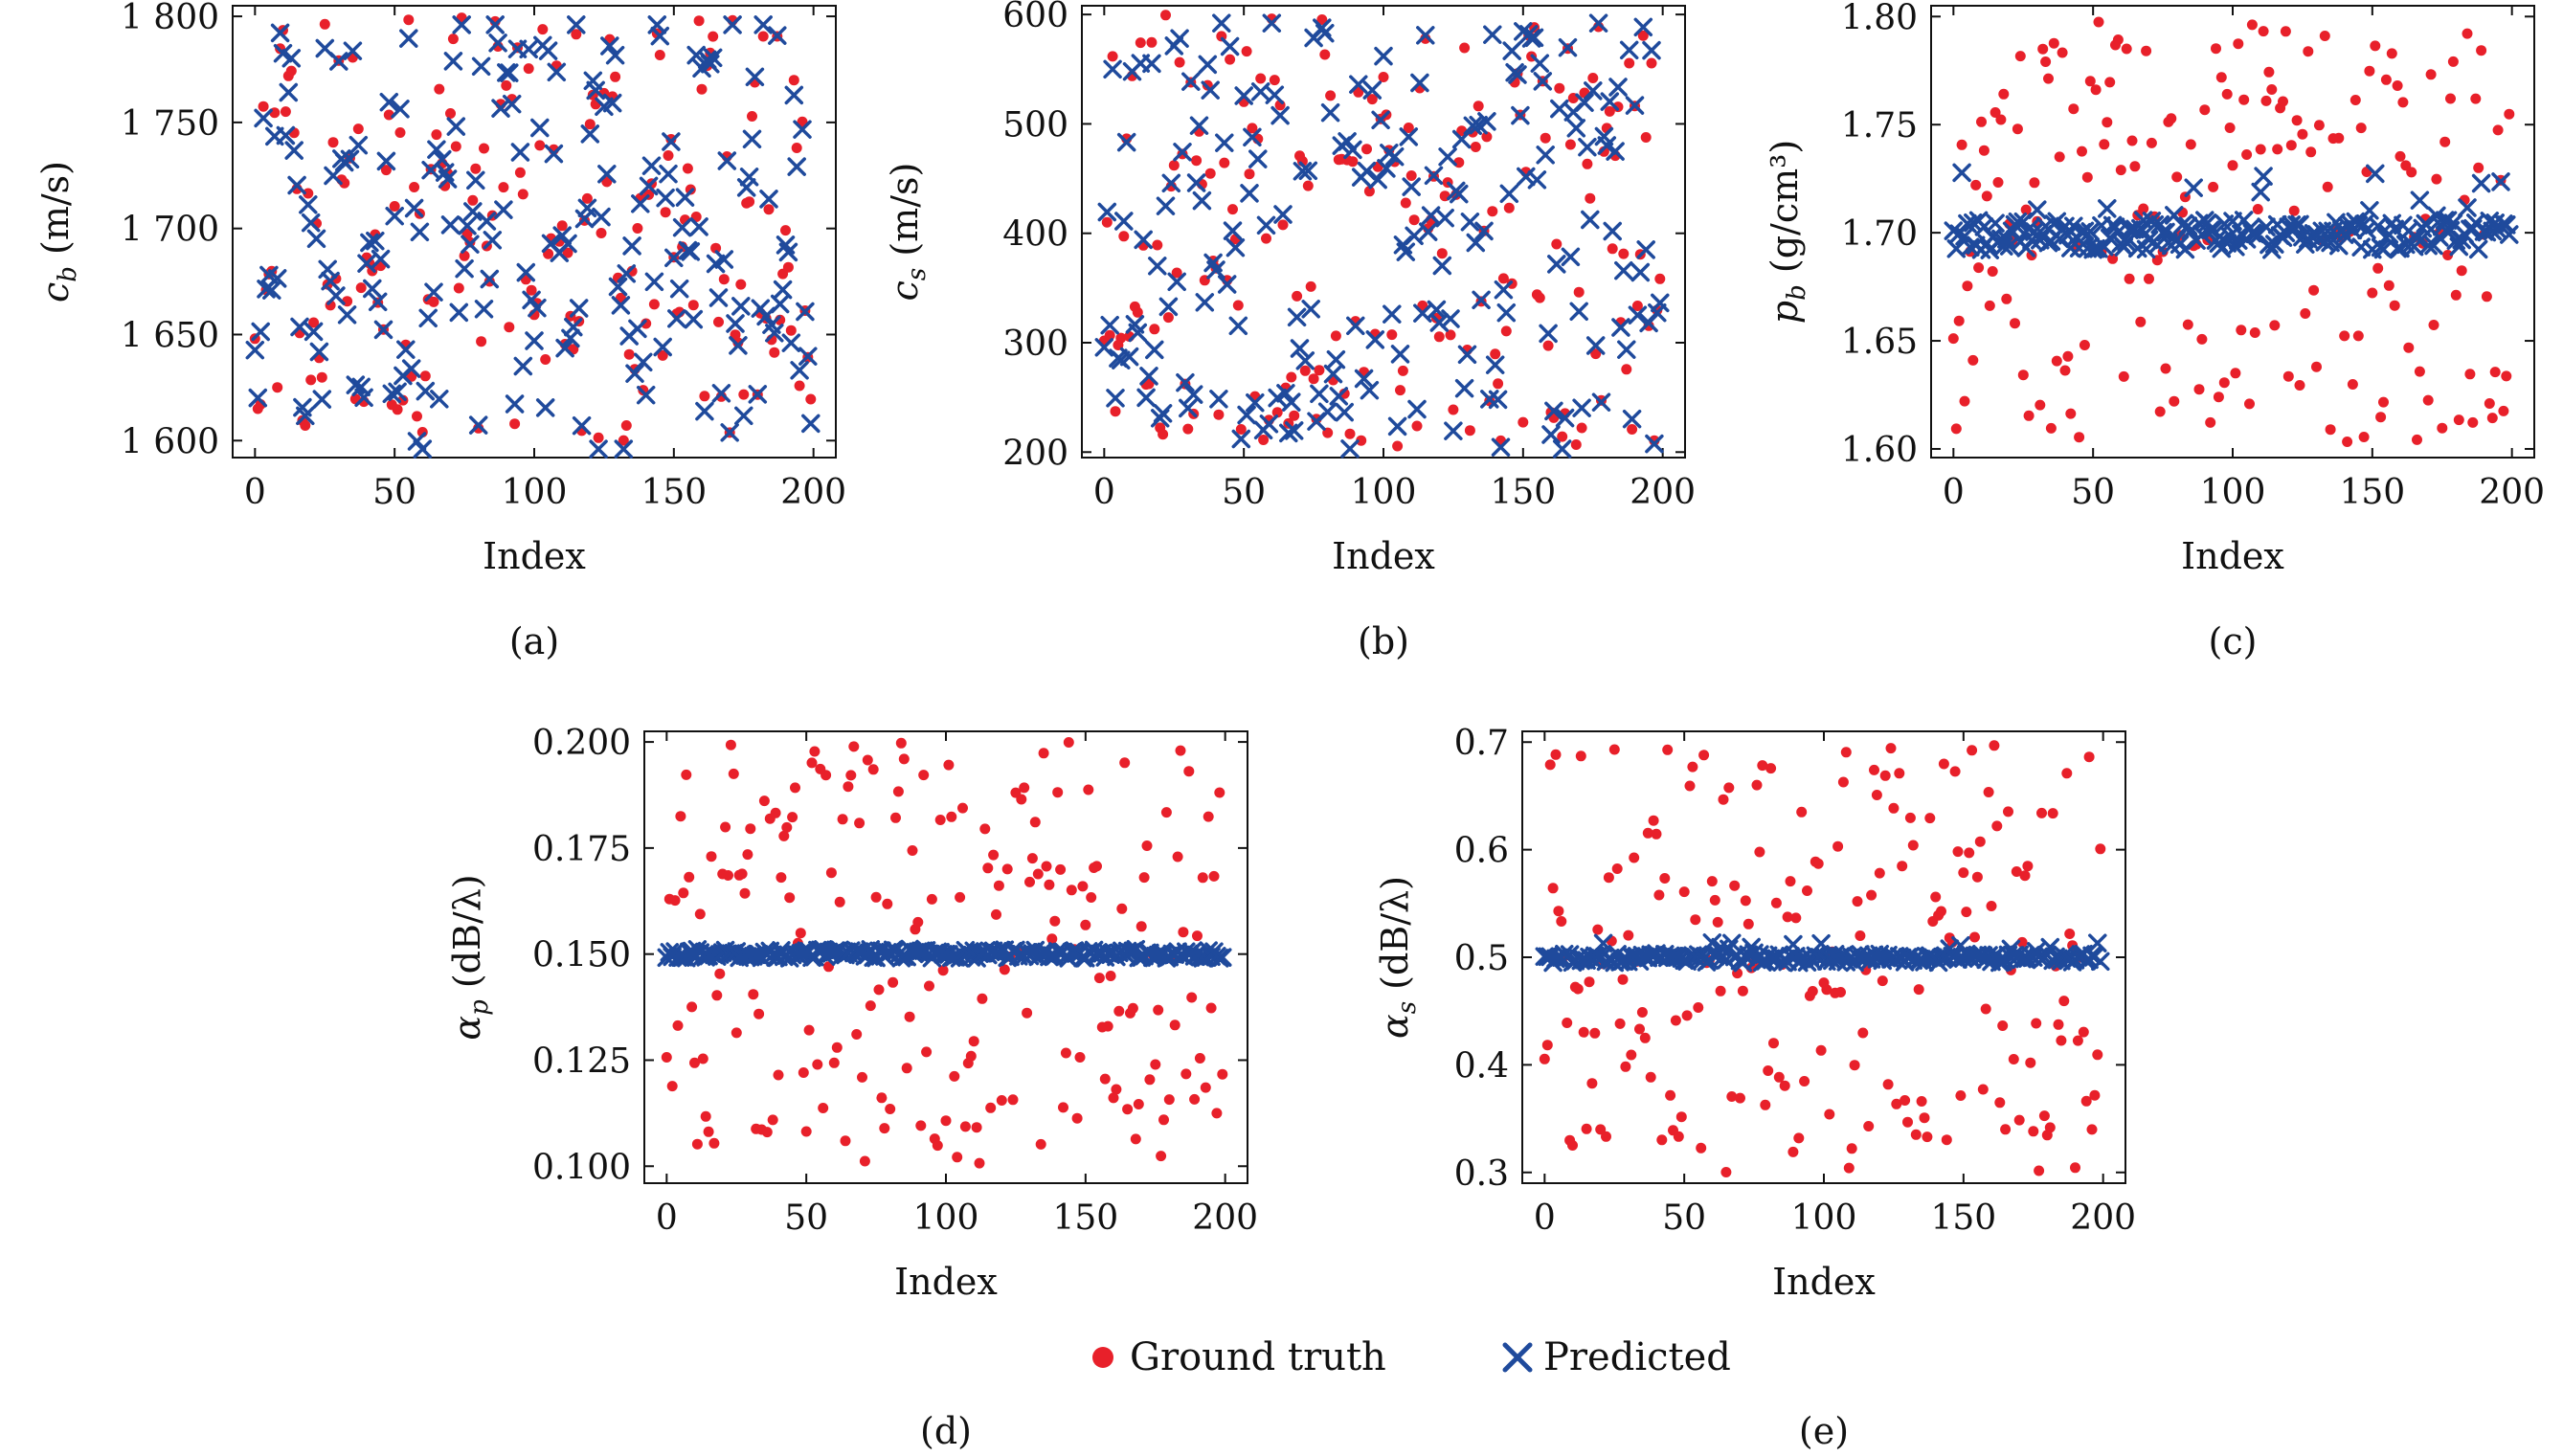 The width and height of the screenshot is (2563, 1456). Describe the element at coordinates (170, 336) in the screenshot. I see `y-tick-label: 1 650` at that location.